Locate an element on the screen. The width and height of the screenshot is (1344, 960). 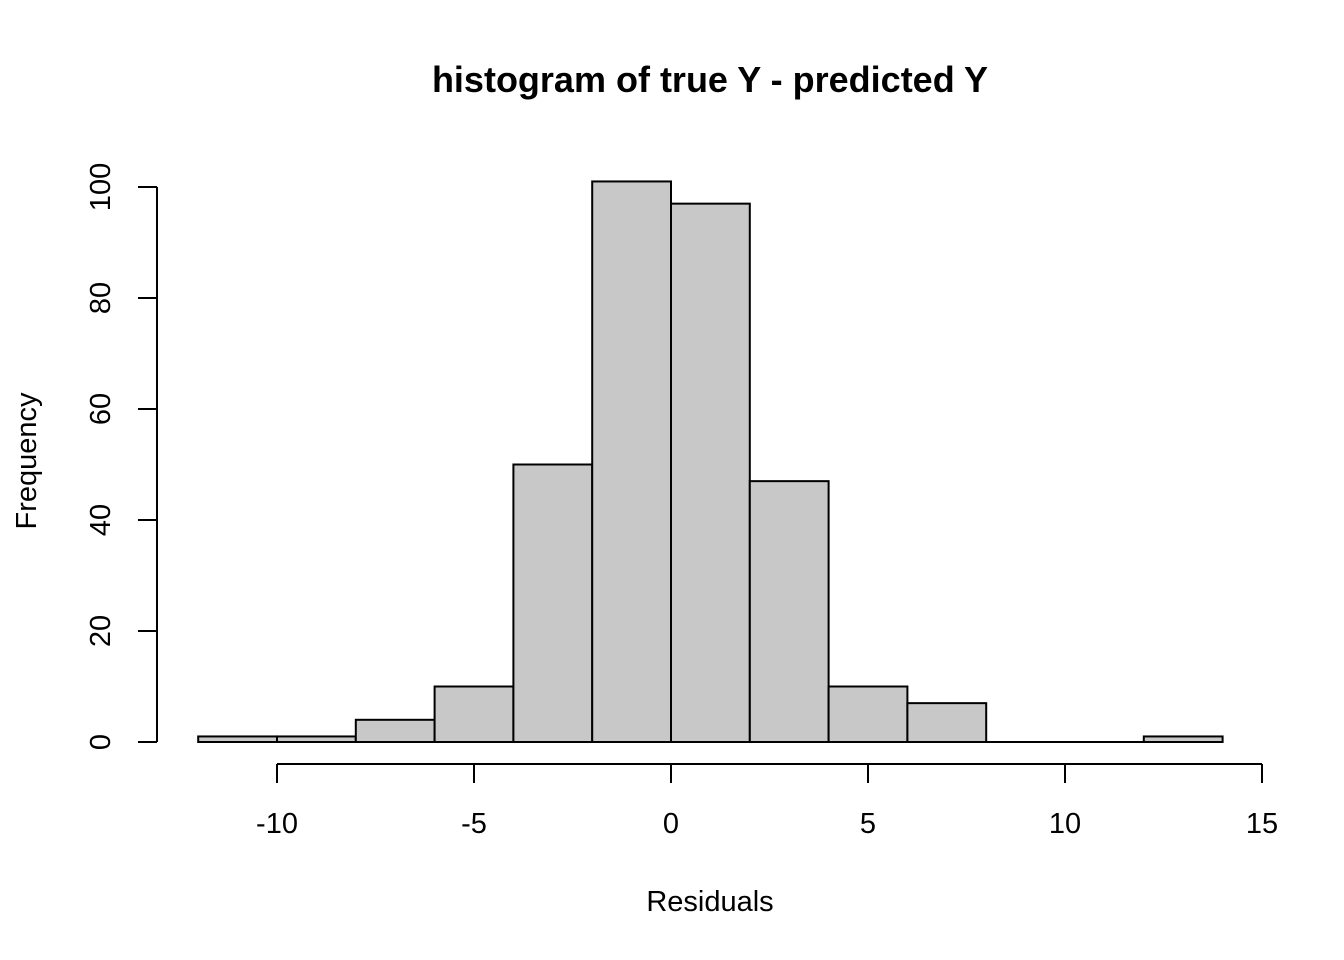
x-tick-label: 15 is located at coordinates (1262, 824).